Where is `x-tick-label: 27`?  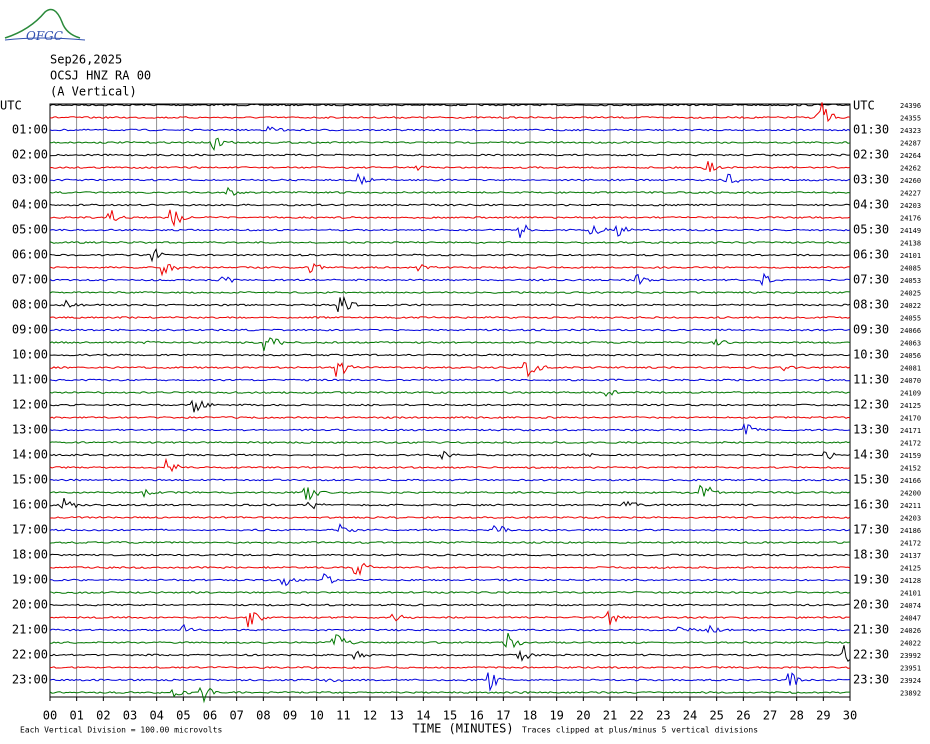
x-tick-label: 27 is located at coordinates (770, 716).